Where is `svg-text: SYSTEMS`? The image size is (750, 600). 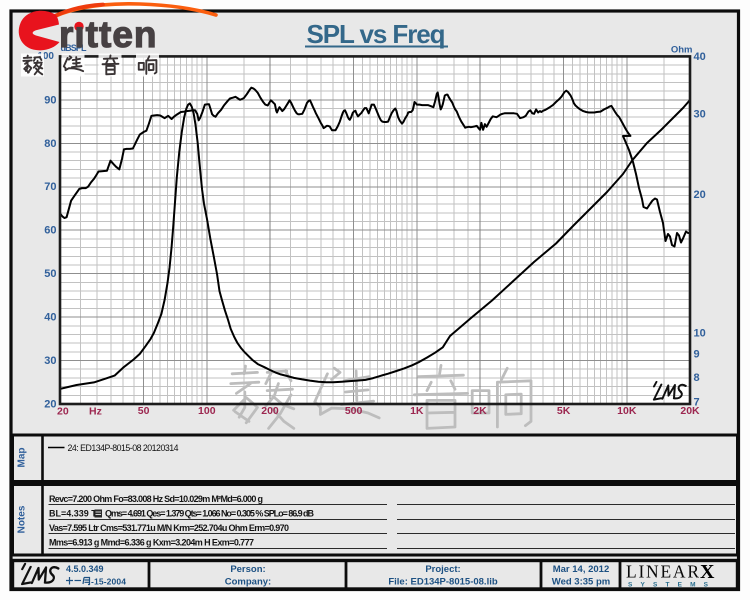
svg-text: SYSTEMS is located at coordinates (671, 585).